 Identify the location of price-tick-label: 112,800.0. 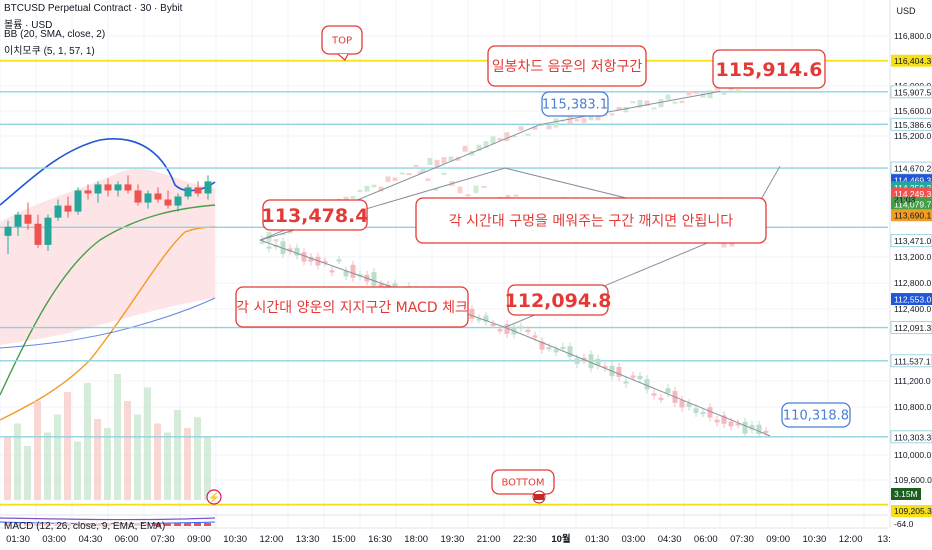
(912, 283).